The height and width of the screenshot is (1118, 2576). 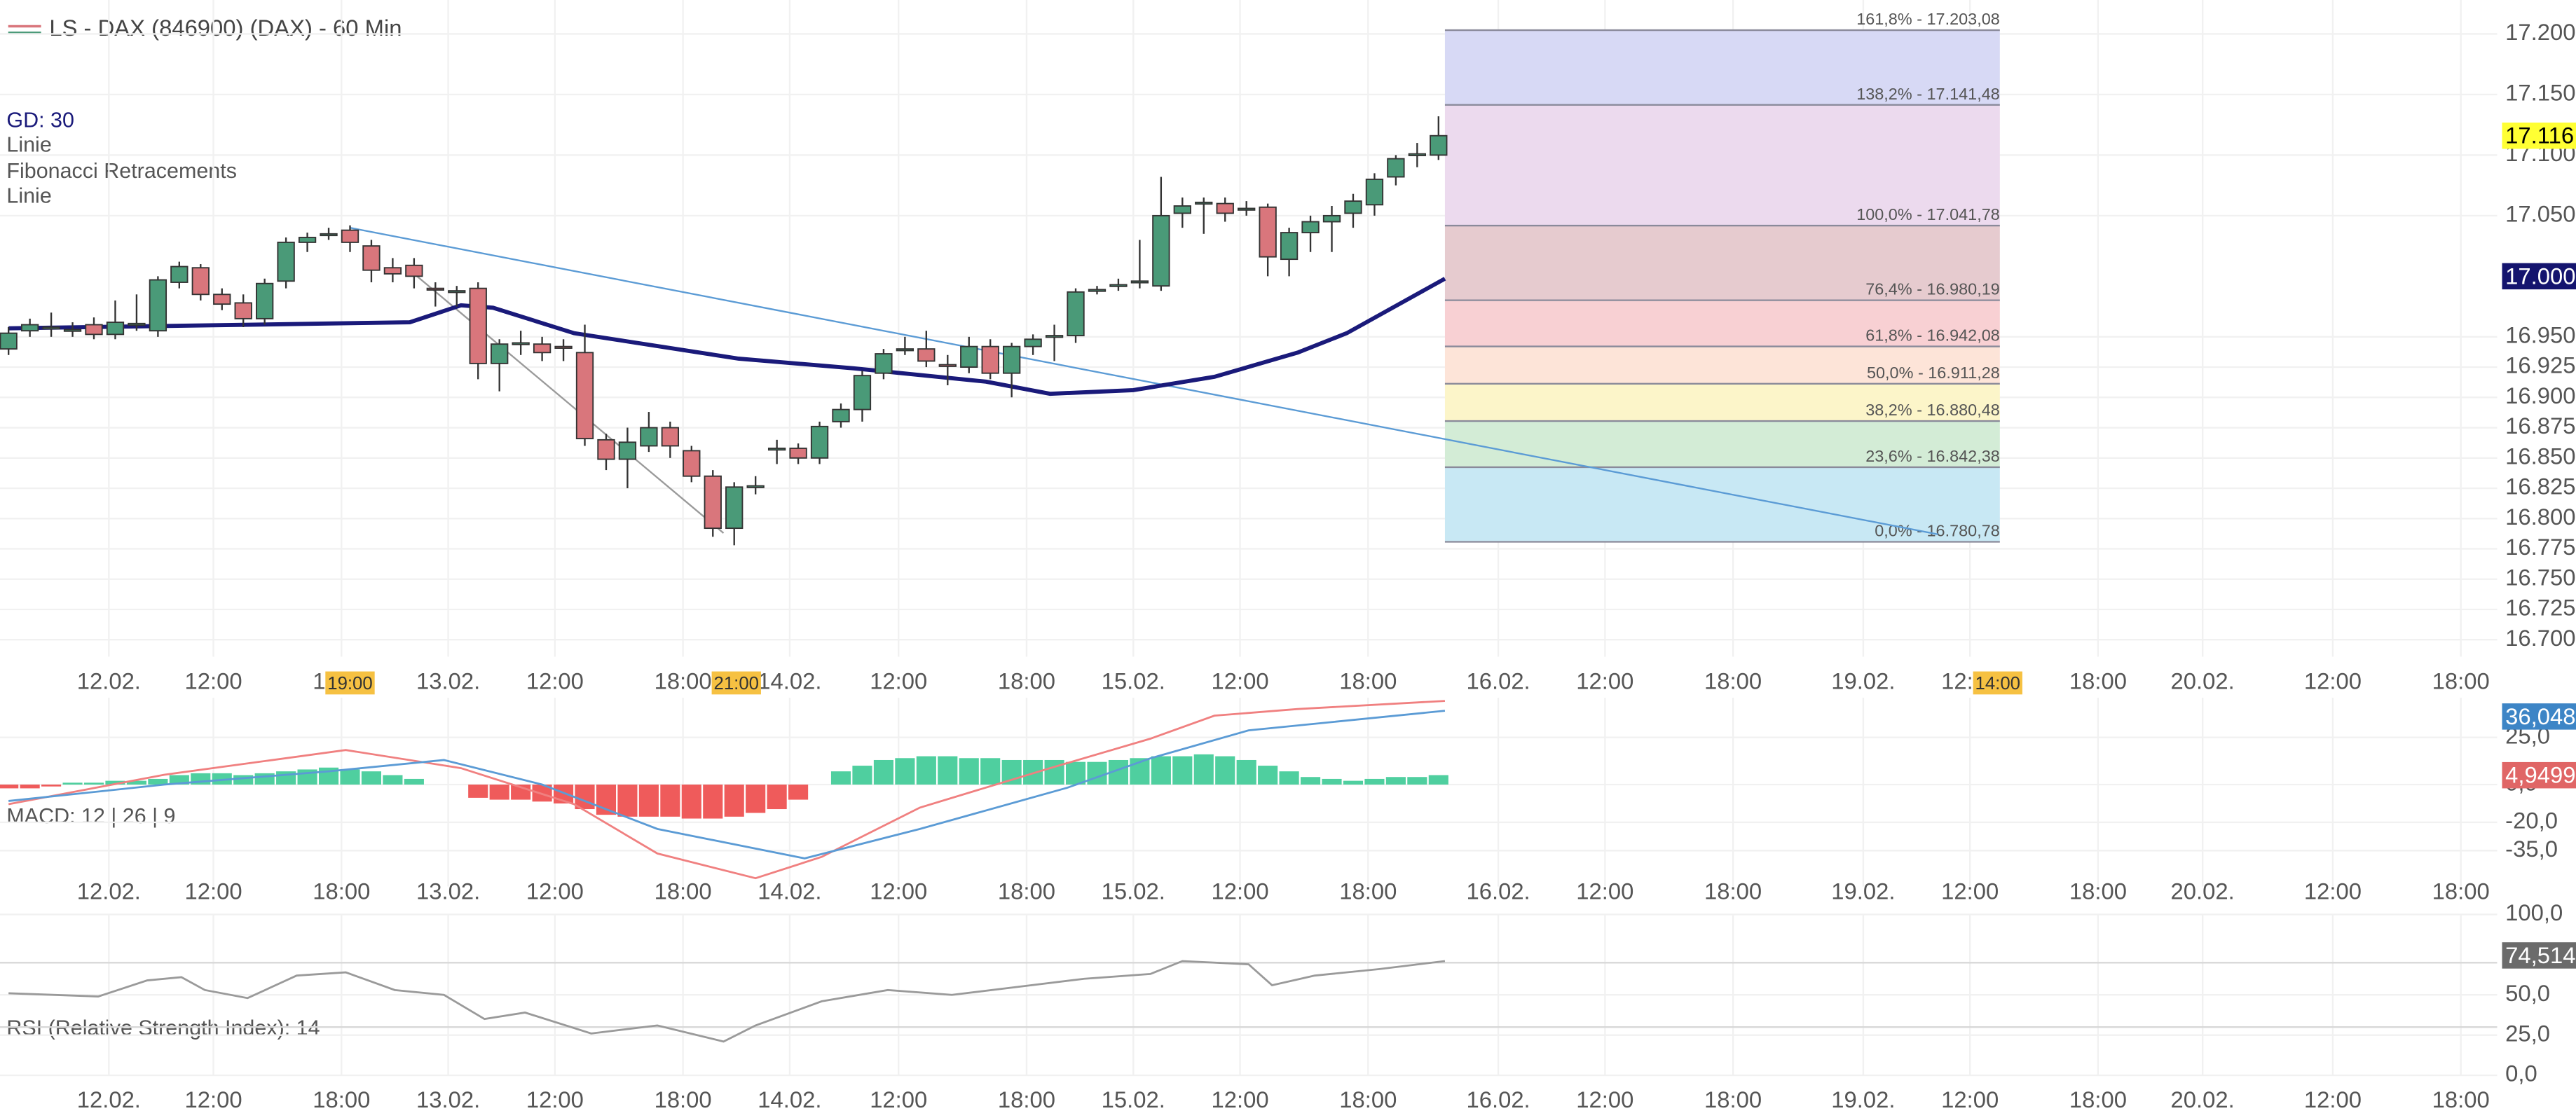 What do you see at coordinates (2539, 955) in the screenshot?
I see `price-badge` at bounding box center [2539, 955].